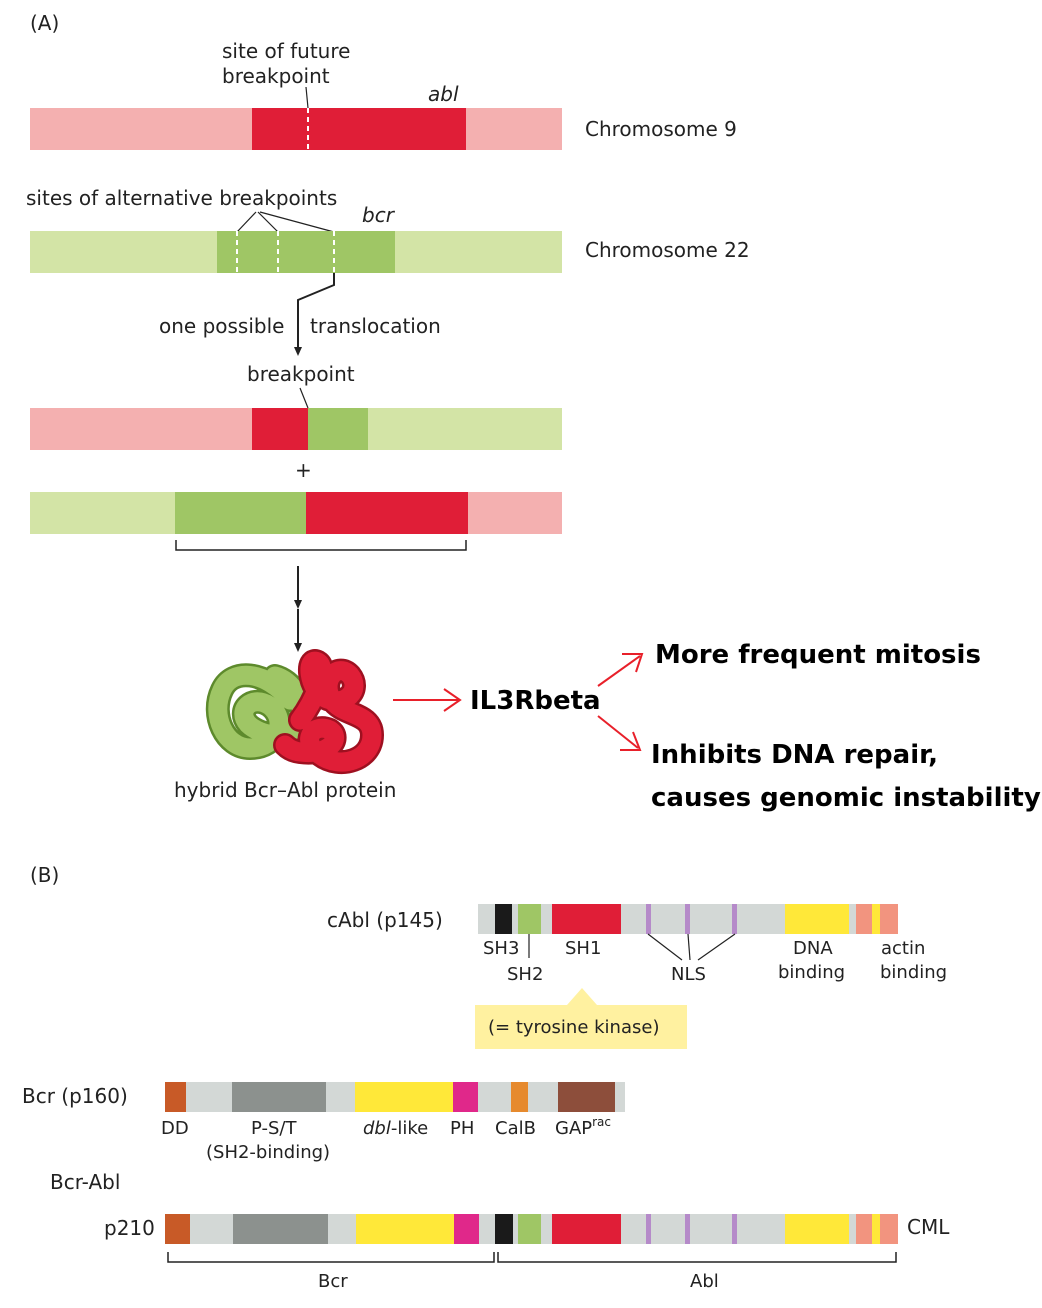 This screenshot has width=1042, height=1308. I want to click on dbl-like-label: dbl-like, so click(395, 1128).